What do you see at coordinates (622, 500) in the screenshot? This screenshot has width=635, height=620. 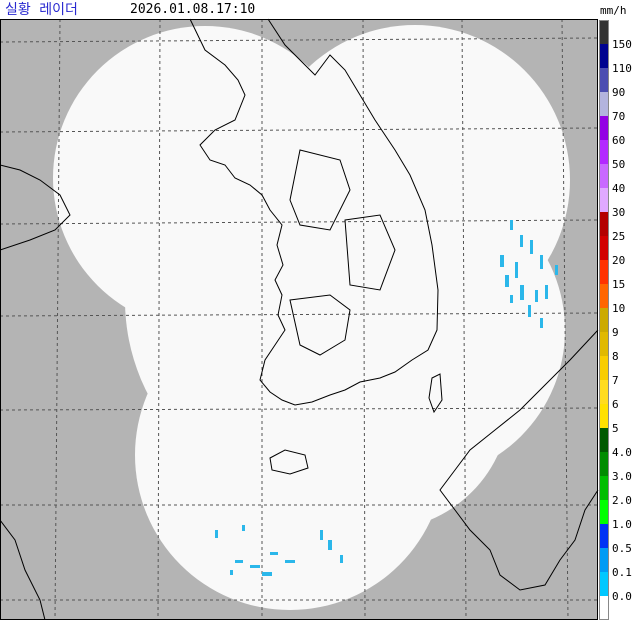 I see `legend-label: 2.0` at bounding box center [622, 500].